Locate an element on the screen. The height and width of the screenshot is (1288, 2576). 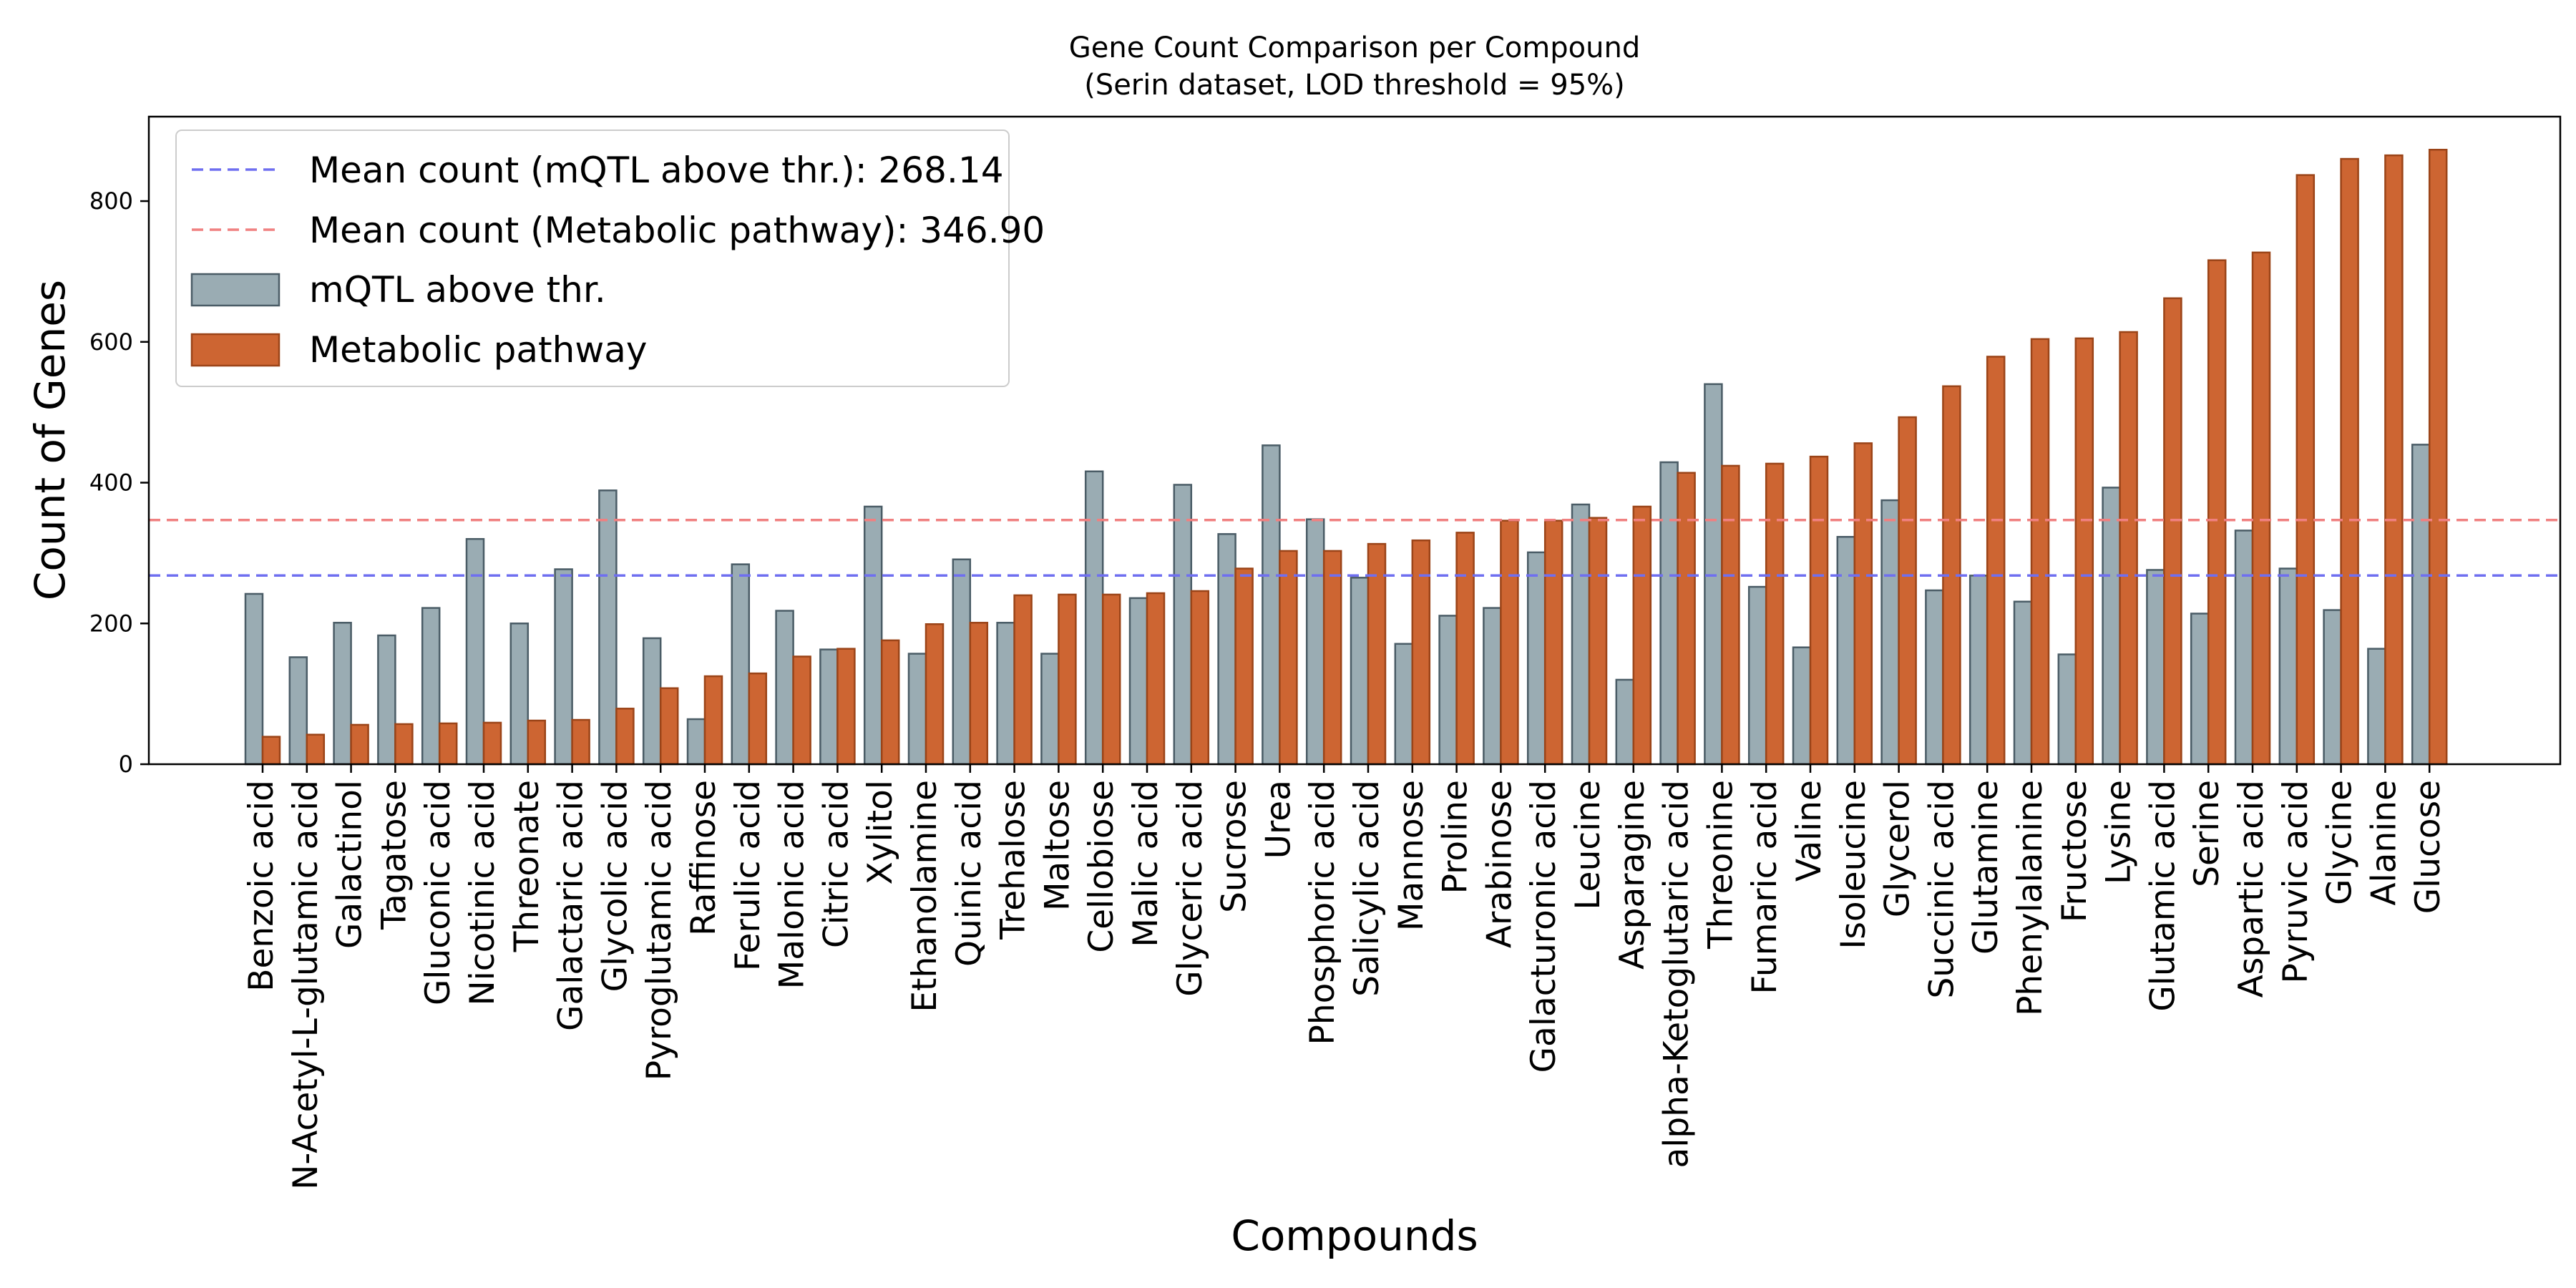
x-tick-label: Cellobiose is located at coordinates (1101, 866).